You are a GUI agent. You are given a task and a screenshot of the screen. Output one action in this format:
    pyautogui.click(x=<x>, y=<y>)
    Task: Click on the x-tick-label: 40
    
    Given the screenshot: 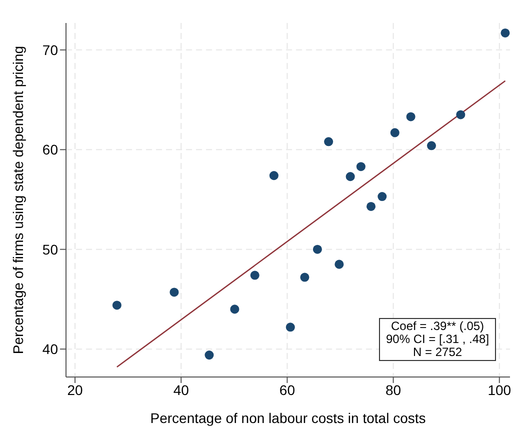 What is the action you would take?
    pyautogui.click(x=181, y=390)
    